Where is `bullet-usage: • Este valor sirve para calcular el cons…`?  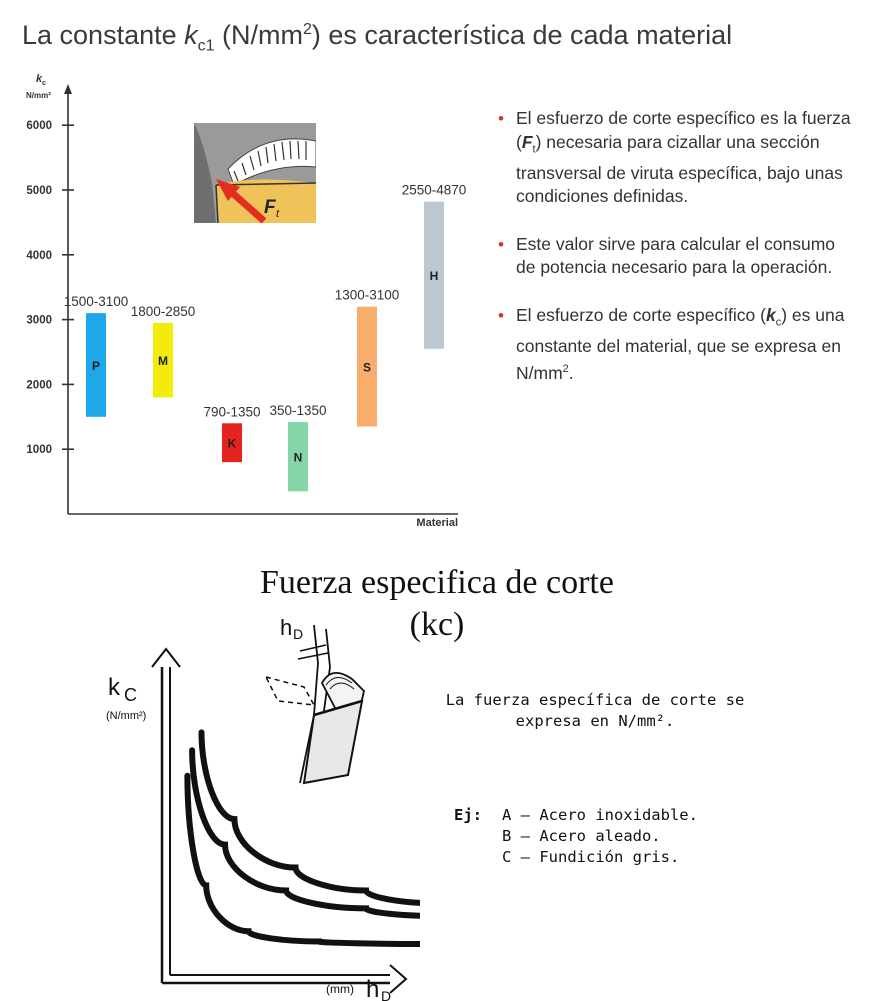 bullet-usage: • Este valor sirve para calcular el cons… is located at coordinates (677, 256).